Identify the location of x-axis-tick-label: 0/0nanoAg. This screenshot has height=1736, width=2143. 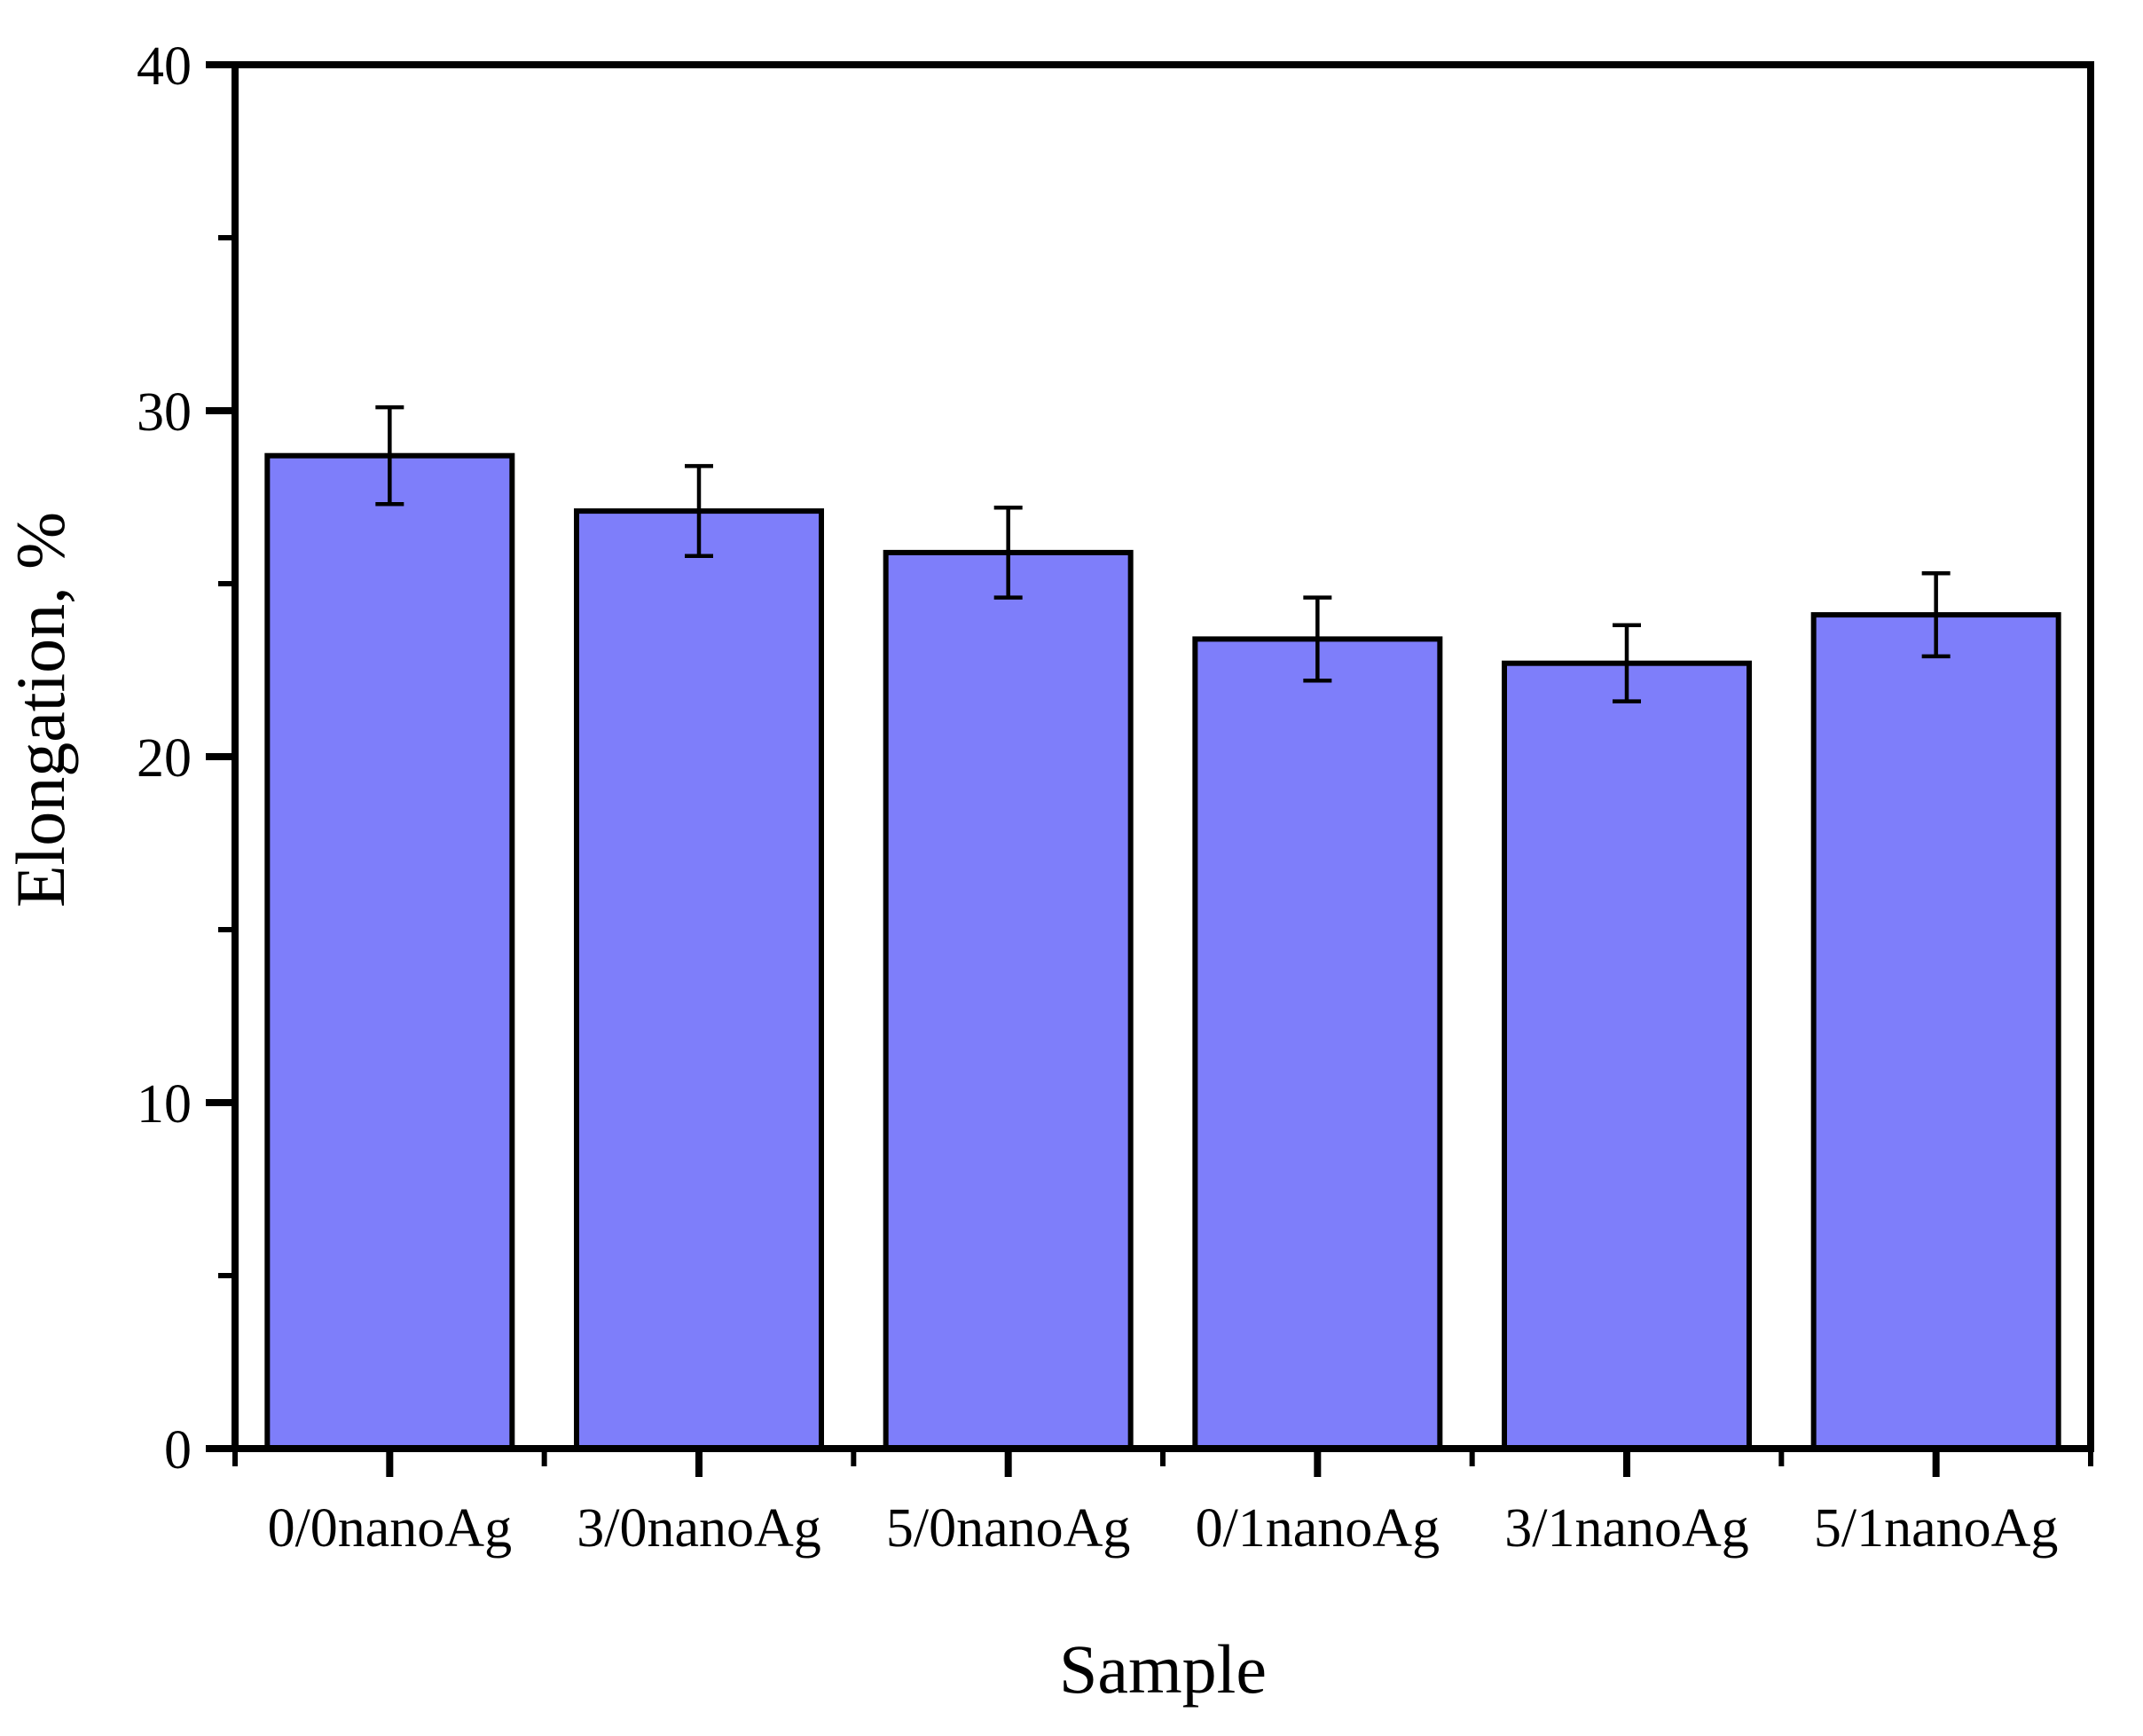
(390, 1528).